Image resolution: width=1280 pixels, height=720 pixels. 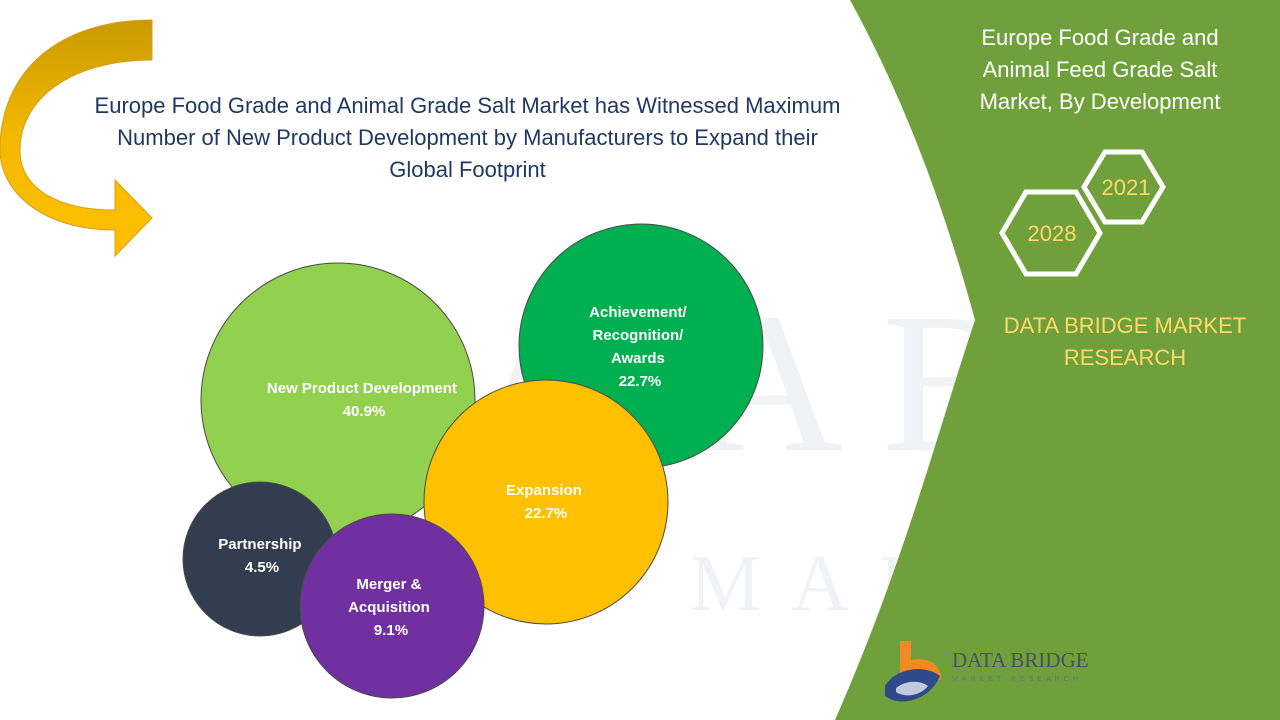 What do you see at coordinates (1100, 37) in the screenshot?
I see `panel-title-line-1: Europe Food Grade and` at bounding box center [1100, 37].